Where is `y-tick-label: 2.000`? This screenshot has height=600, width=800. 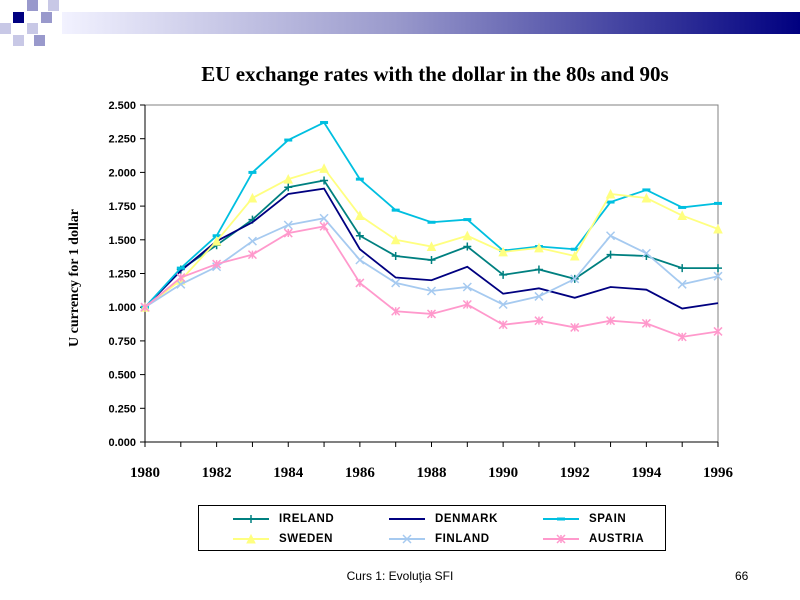
y-tick-label: 2.000 is located at coordinates (122, 173).